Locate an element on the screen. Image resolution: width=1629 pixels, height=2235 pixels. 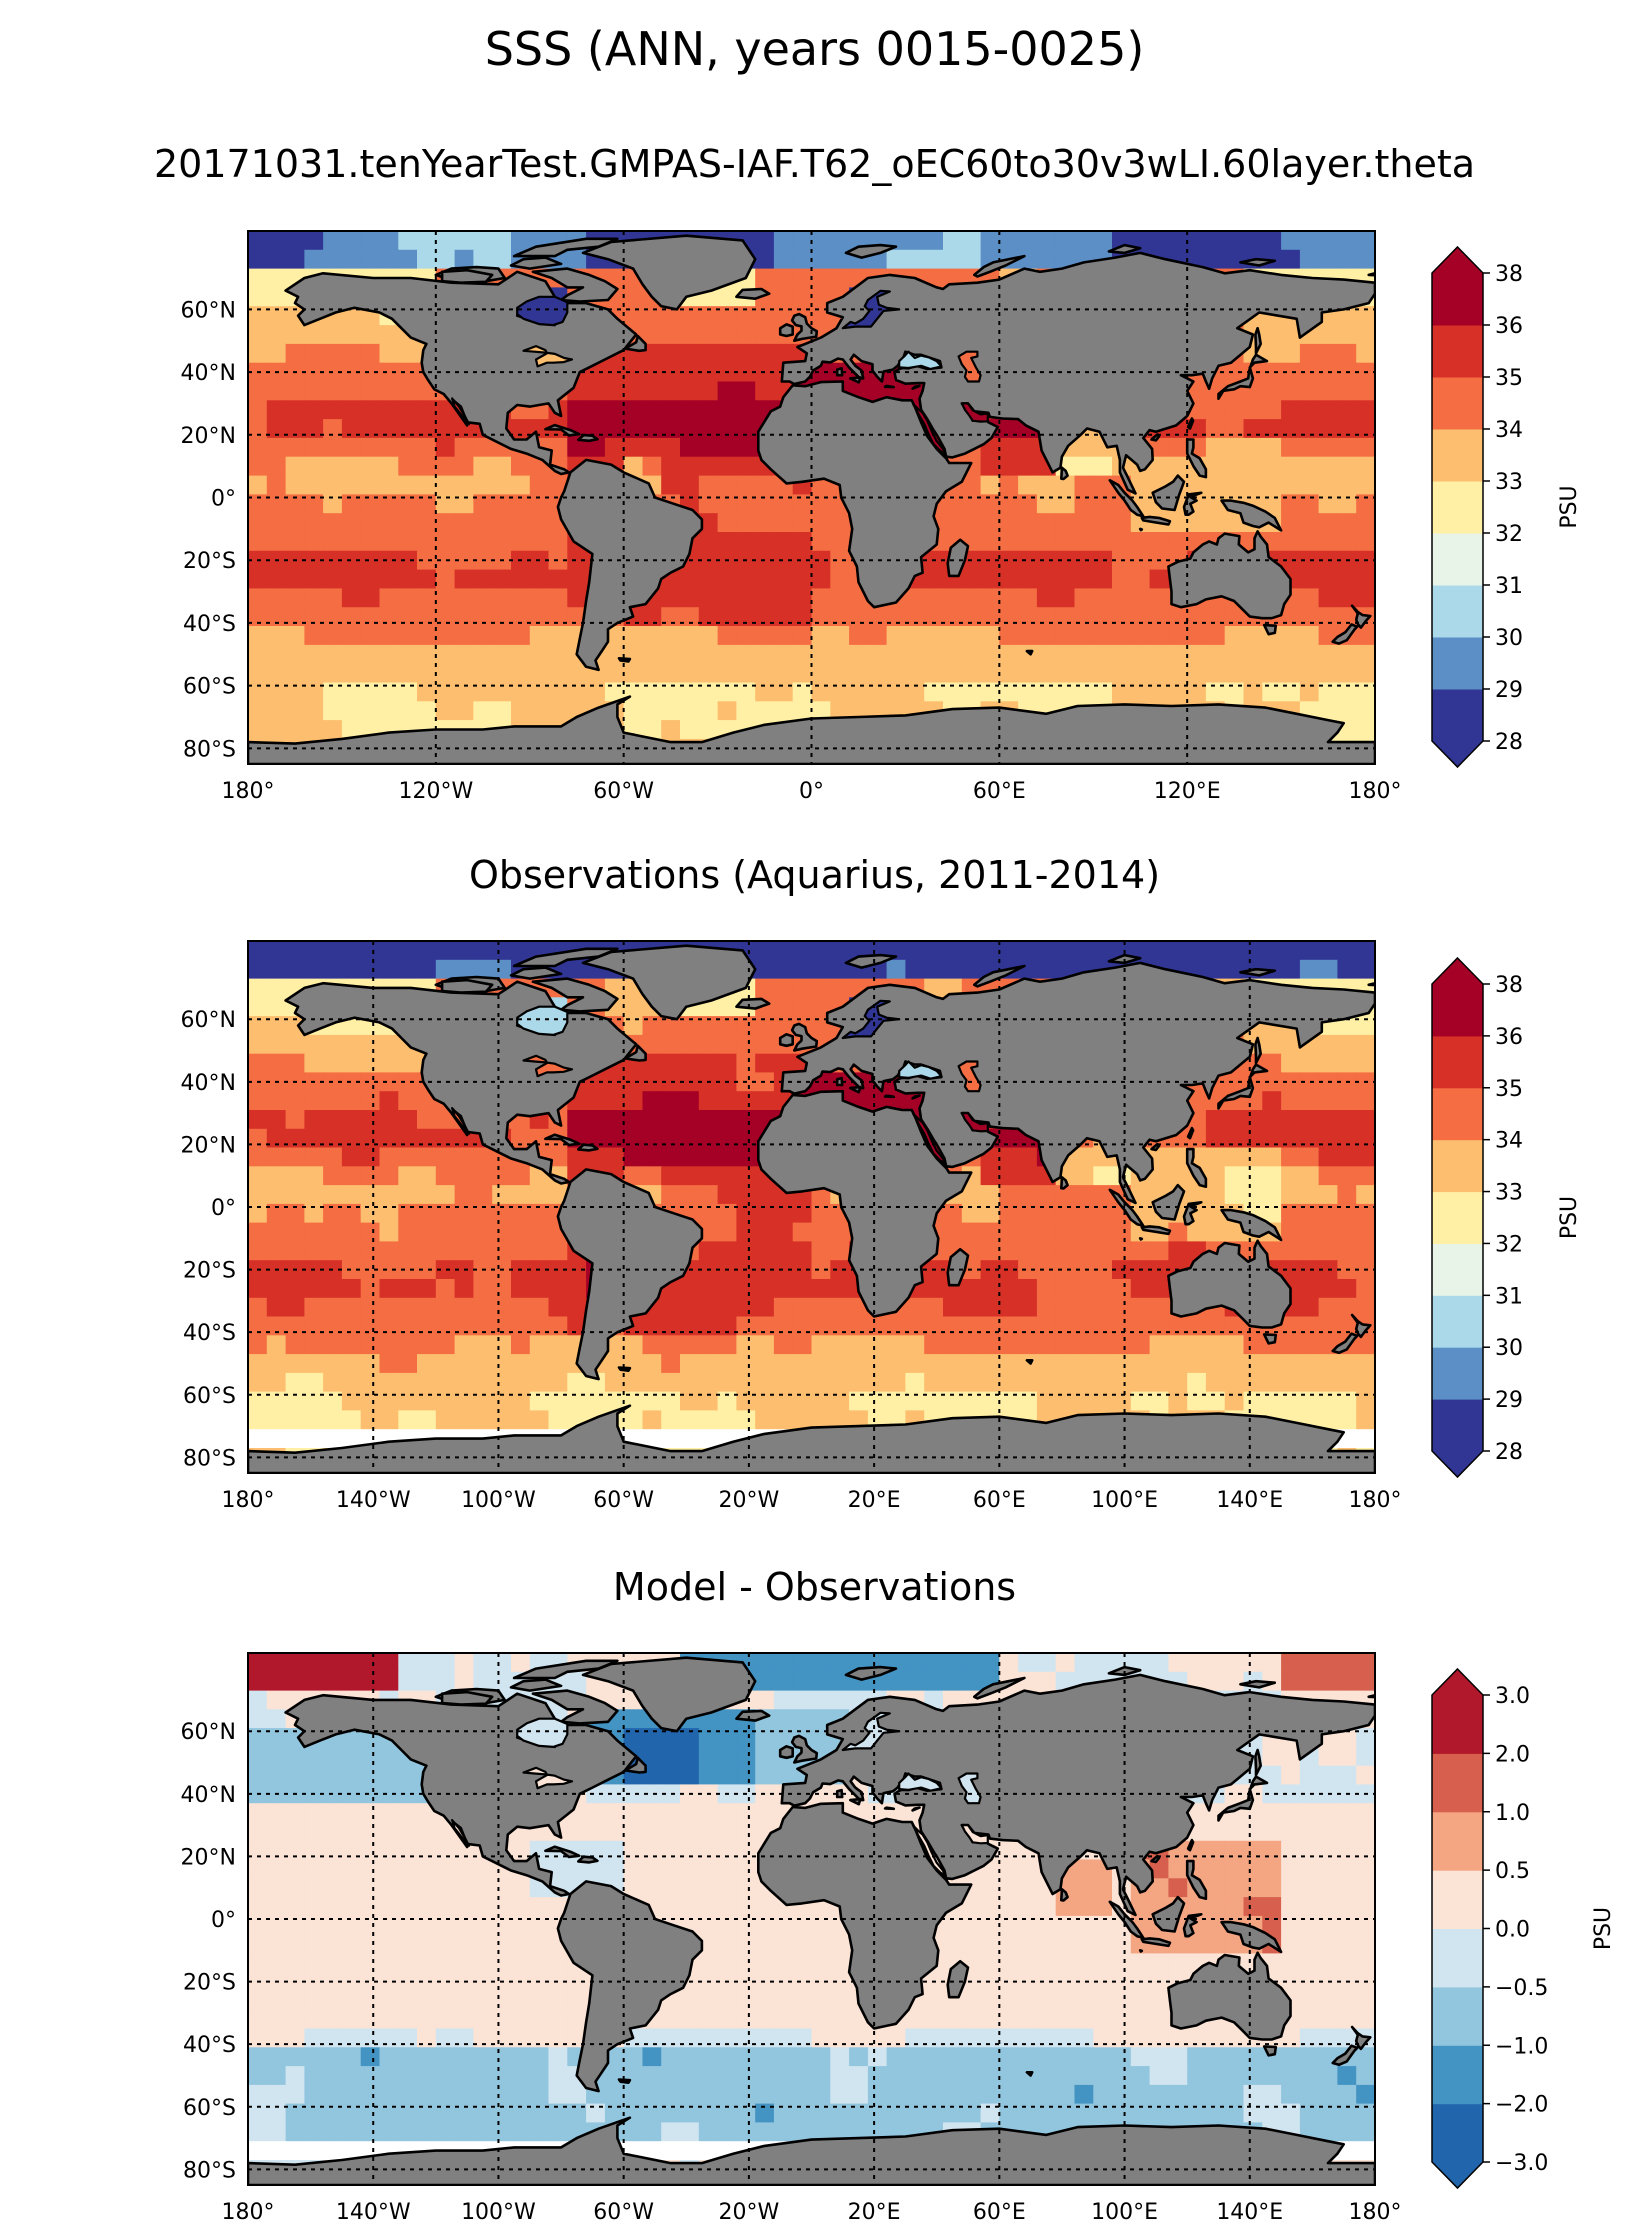
panel-title-observations: Observations (Aquarius, 2011-2014) is located at coordinates (814, 875).